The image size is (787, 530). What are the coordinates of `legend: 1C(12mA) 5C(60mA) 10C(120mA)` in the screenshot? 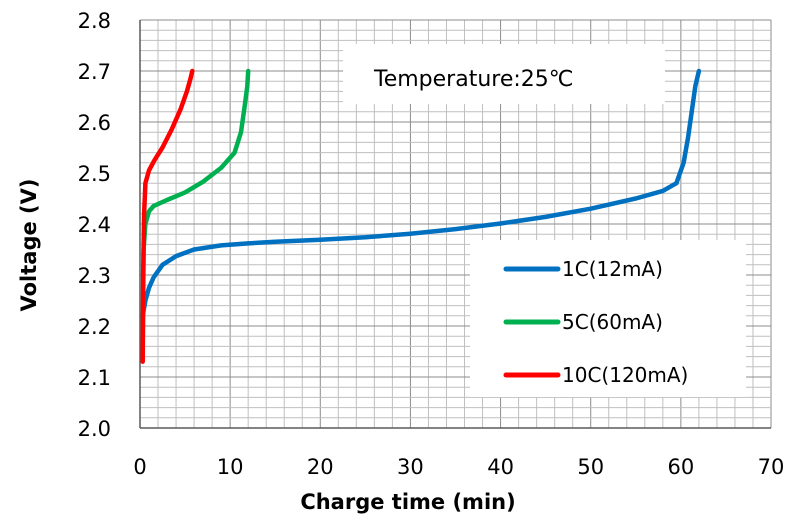 It's located at (608, 318).